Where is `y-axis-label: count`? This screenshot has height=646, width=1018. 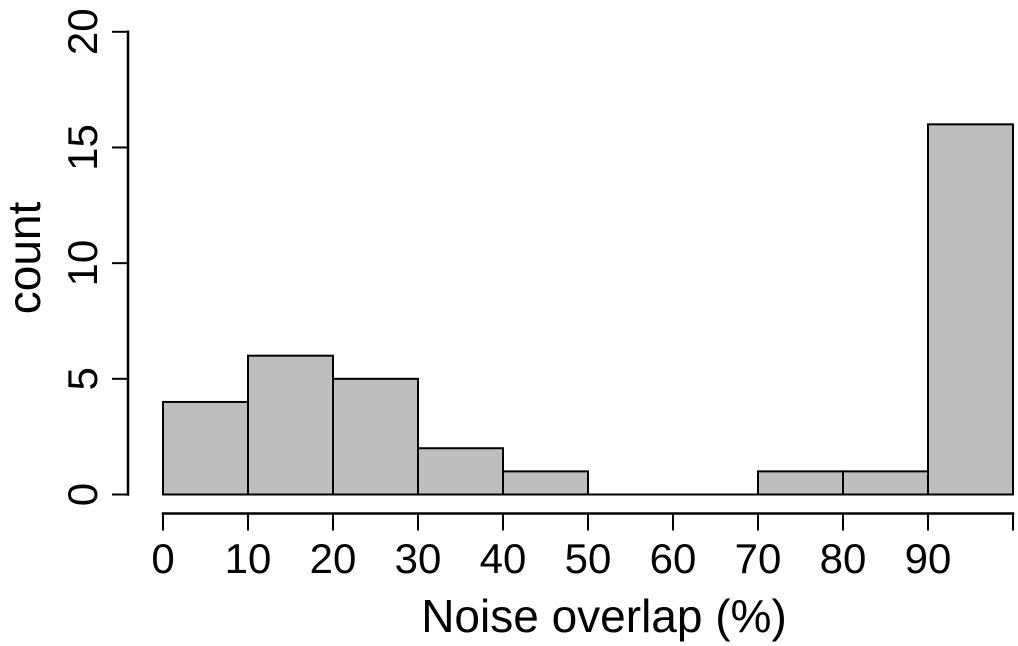
y-axis-label: count is located at coordinates (25, 258).